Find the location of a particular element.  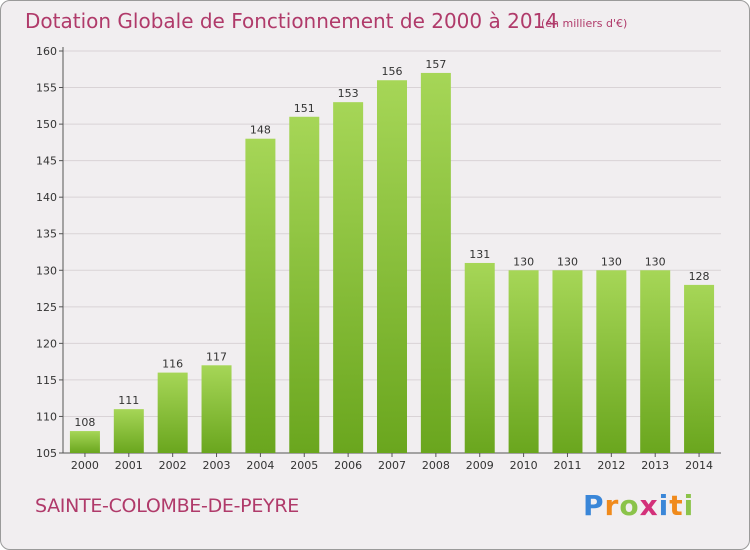

y-tick-label: 155 is located at coordinates (46, 88).